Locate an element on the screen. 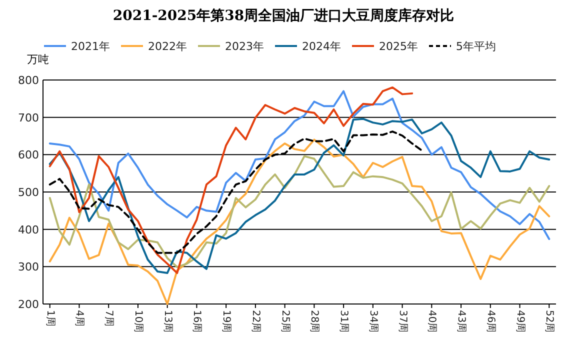 The width and height of the screenshot is (567, 344). y-tick-label: 800 is located at coordinates (28, 80).